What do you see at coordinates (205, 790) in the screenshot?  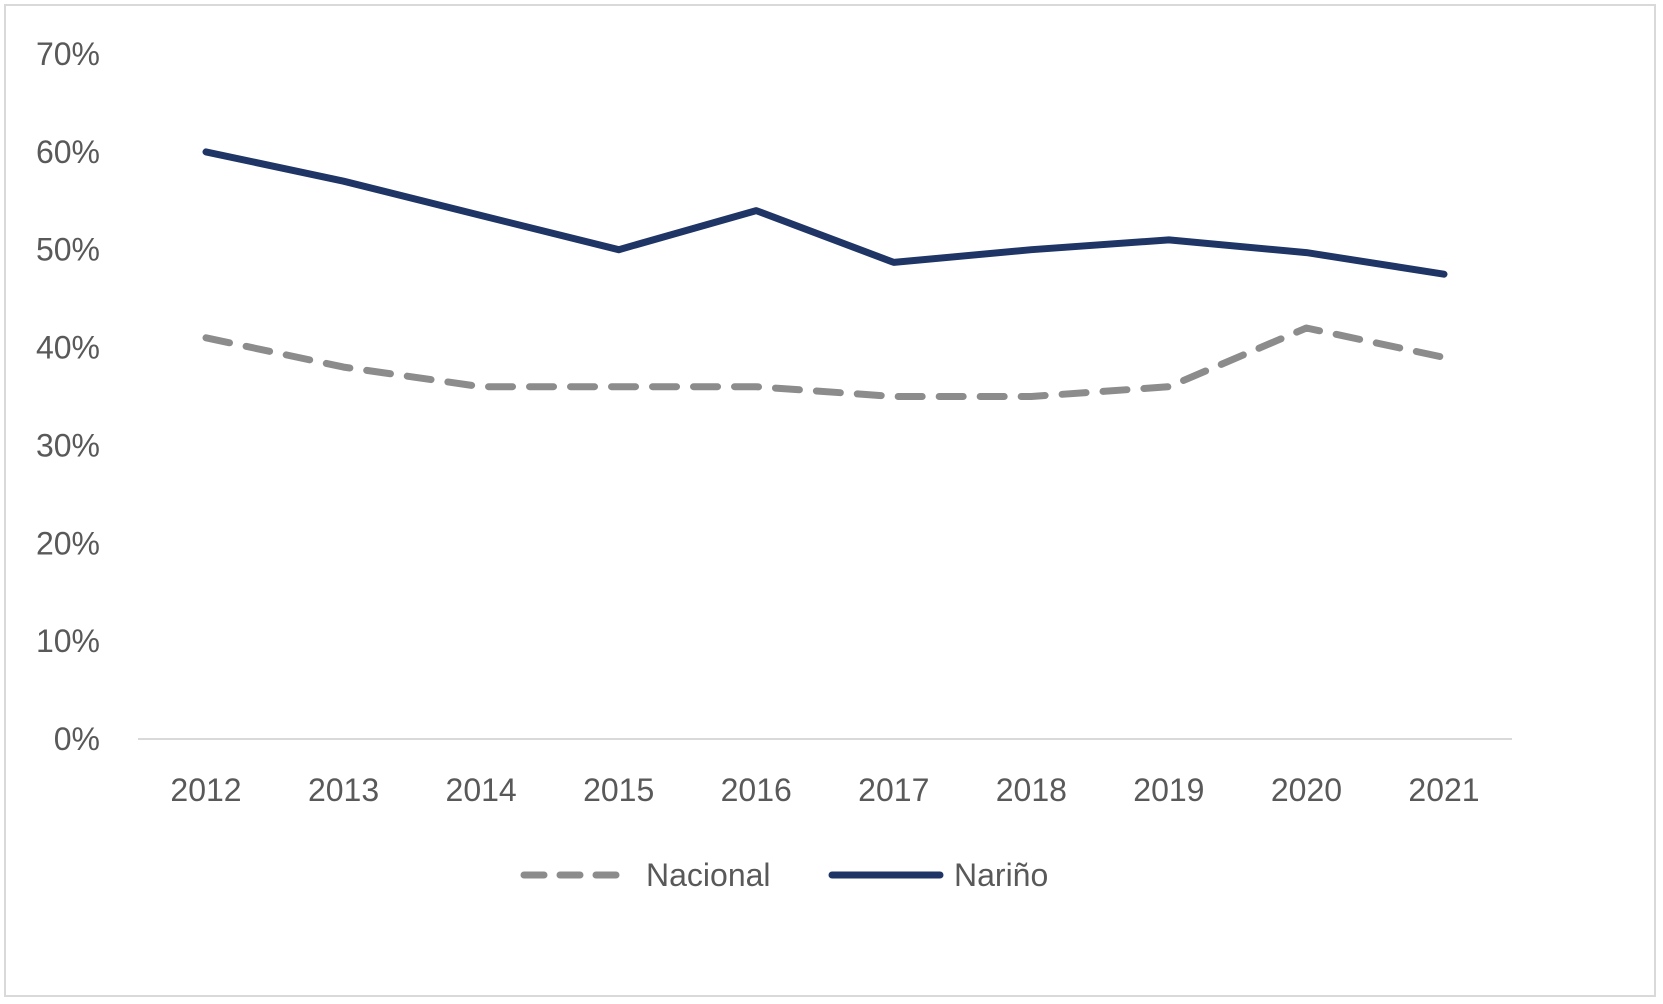 I see `x-tick-label: 2012` at bounding box center [205, 790].